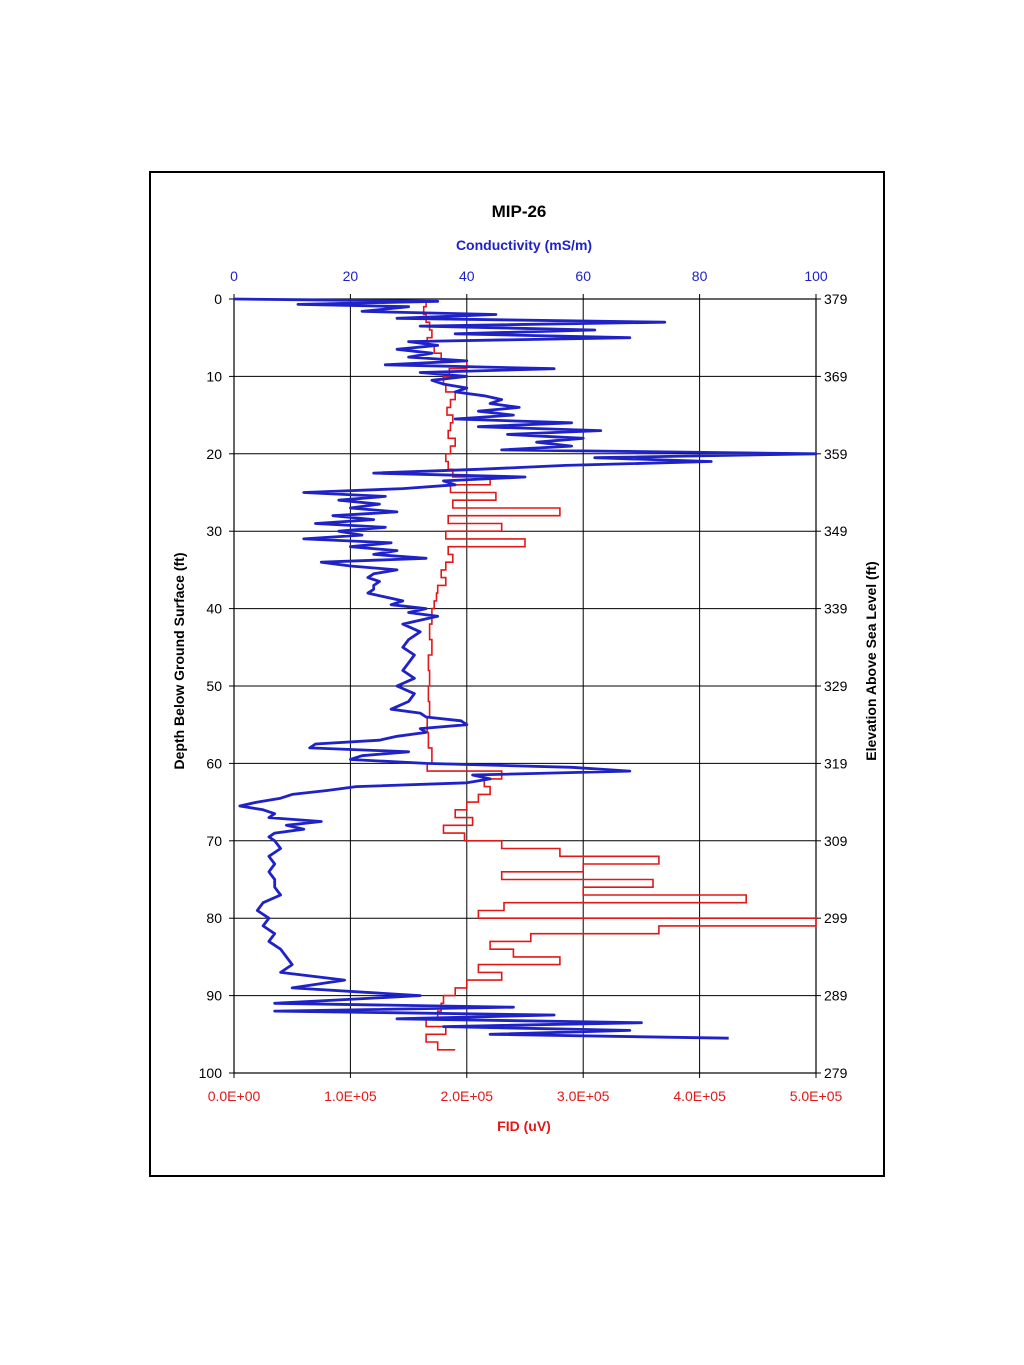  What do you see at coordinates (214, 454) in the screenshot?
I see `y-tick-label-left: 20` at bounding box center [214, 454].